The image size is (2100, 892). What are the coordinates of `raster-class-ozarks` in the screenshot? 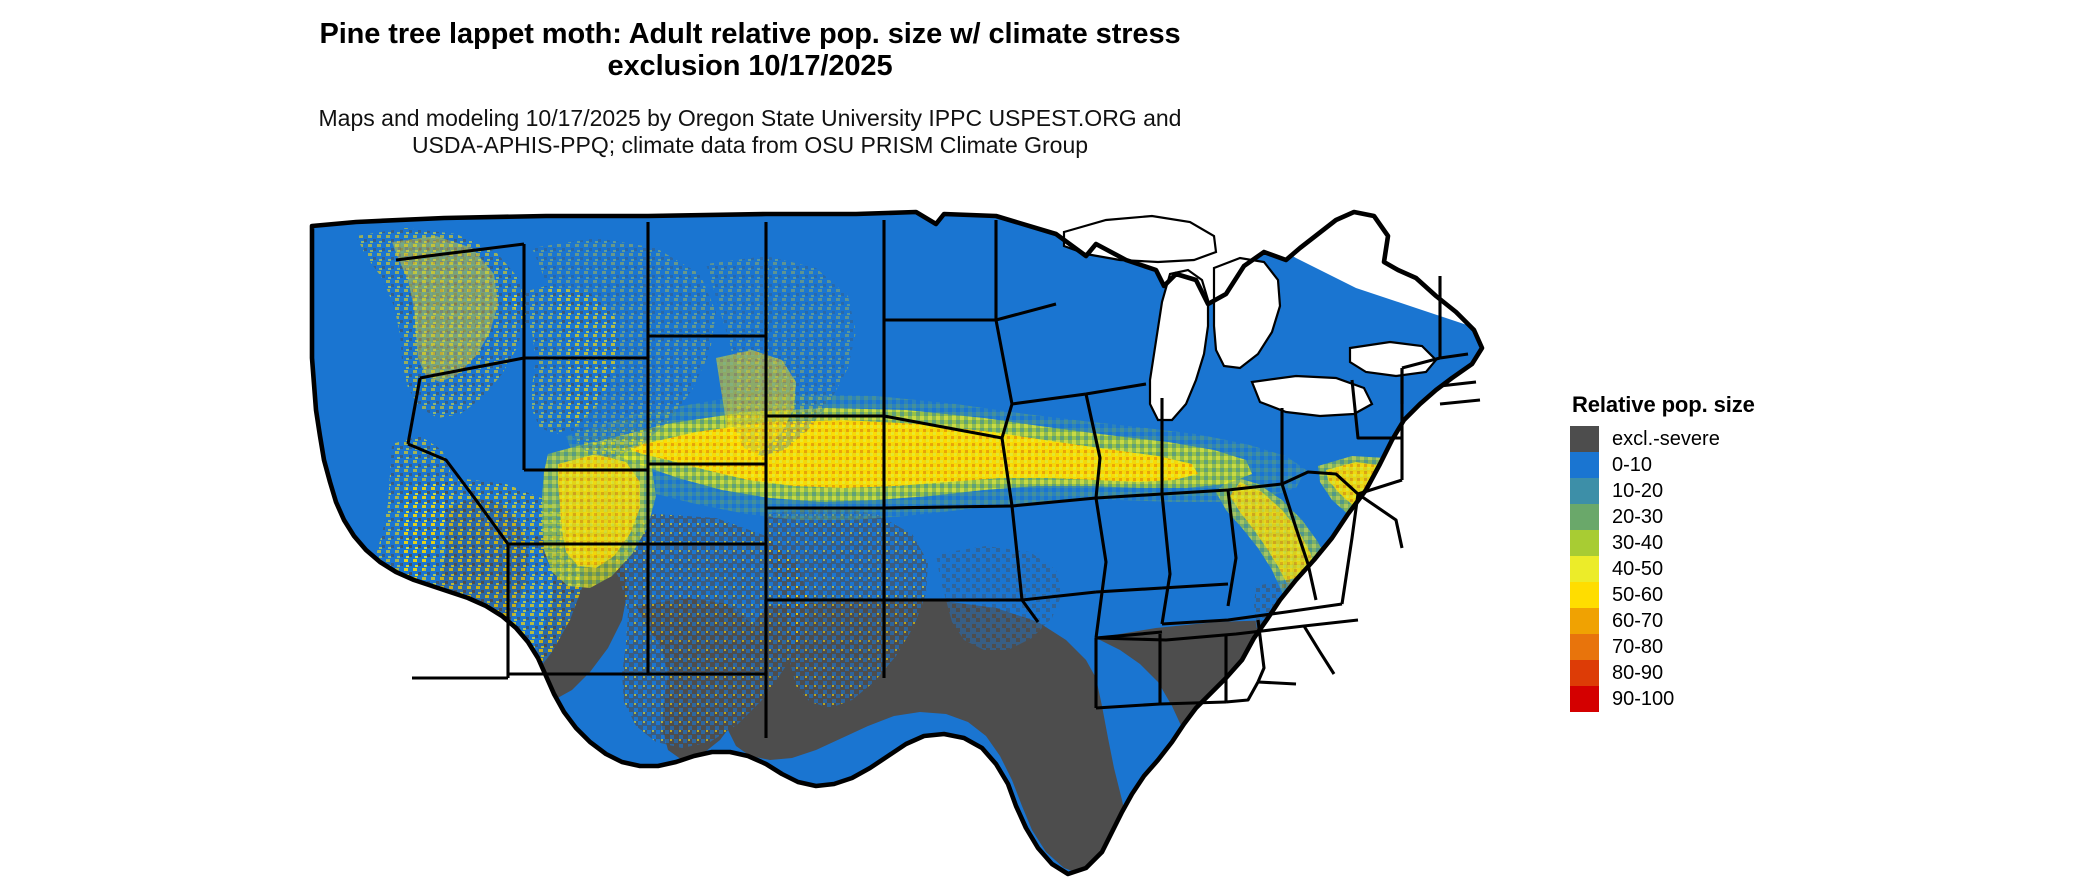 It's located at (999, 598).